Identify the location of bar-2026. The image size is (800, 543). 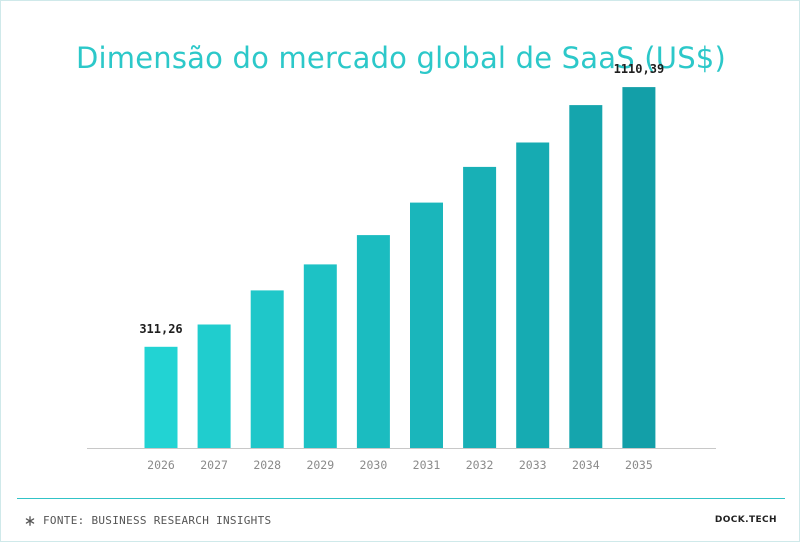
(161, 397).